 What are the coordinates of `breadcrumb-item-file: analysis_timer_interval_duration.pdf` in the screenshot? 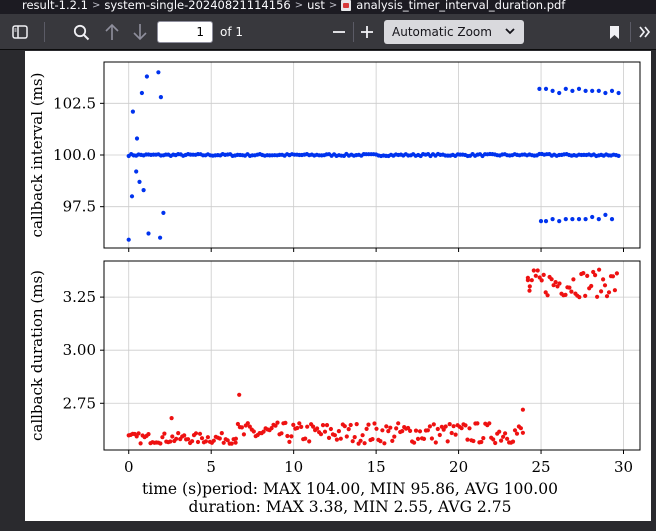 It's located at (461, 6).